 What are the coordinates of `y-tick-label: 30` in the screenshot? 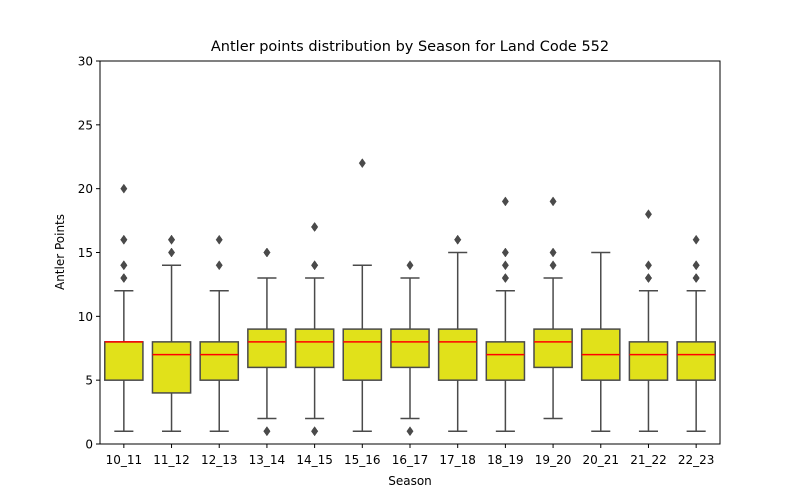 It's located at (85, 62).